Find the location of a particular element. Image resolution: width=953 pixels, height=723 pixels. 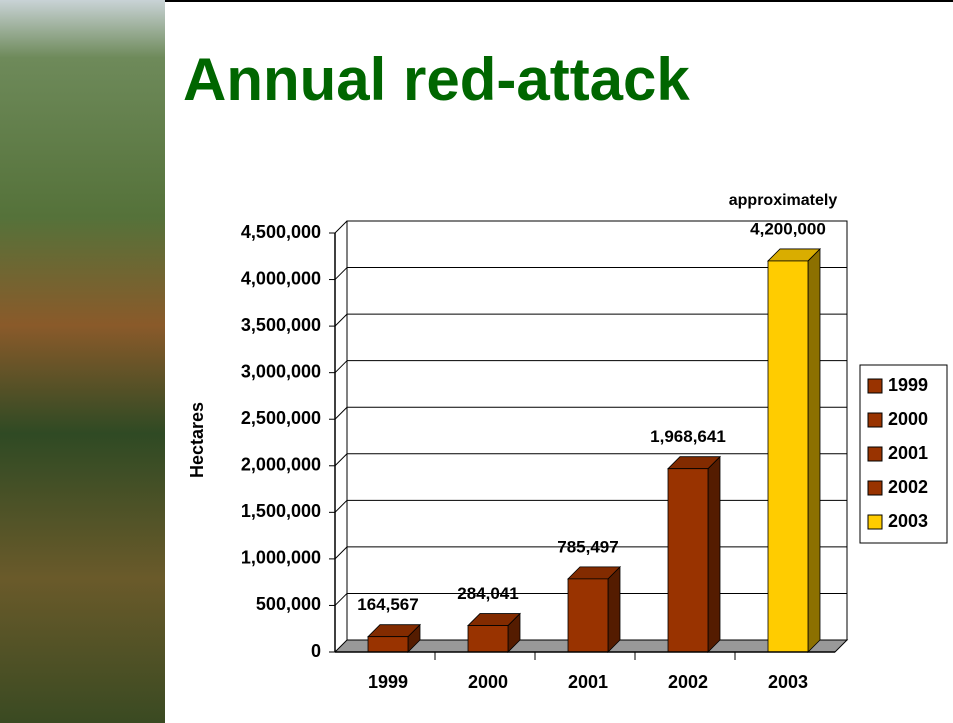

x-tick-label: 2003 is located at coordinates (788, 682).